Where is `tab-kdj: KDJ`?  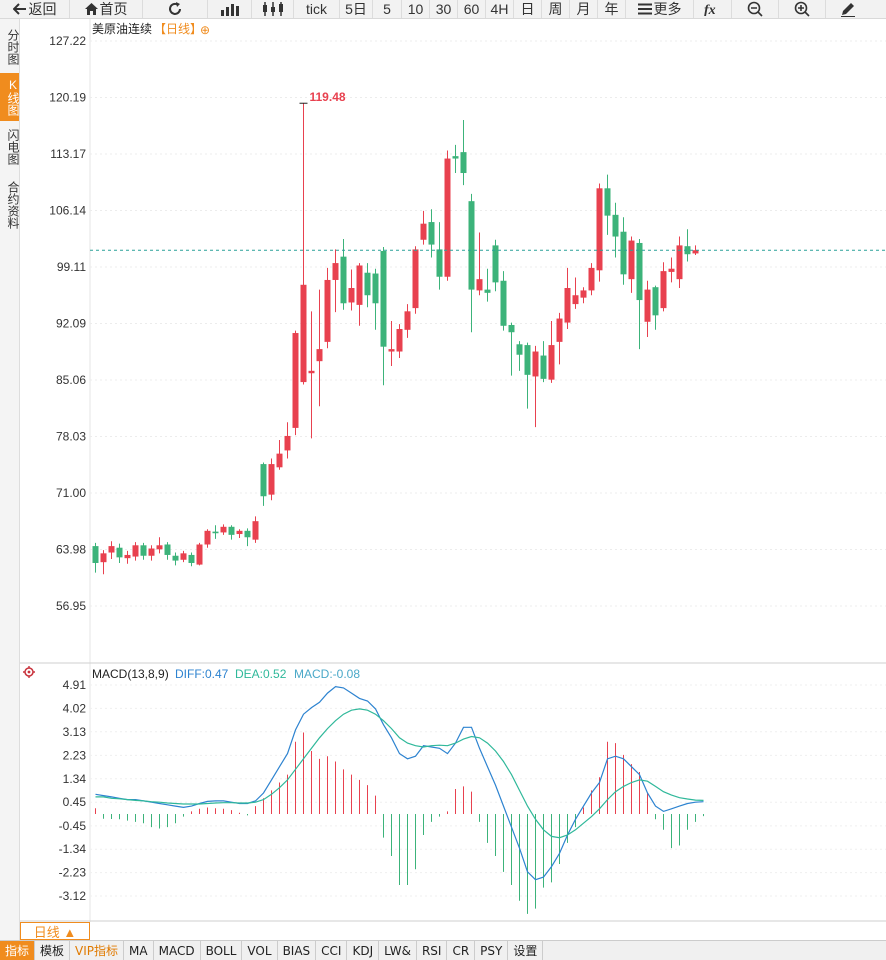
tab-kdj: KDJ is located at coordinates (363, 950).